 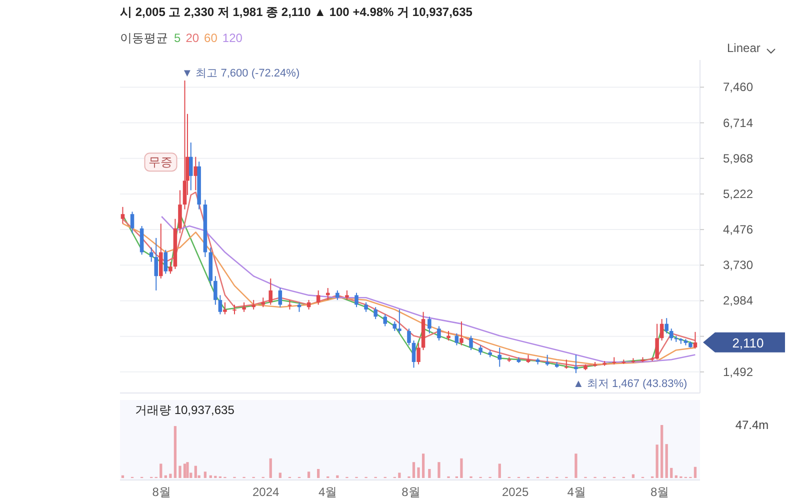 What do you see at coordinates (752, 425) in the screenshot?
I see `text: 47.4m` at bounding box center [752, 425].